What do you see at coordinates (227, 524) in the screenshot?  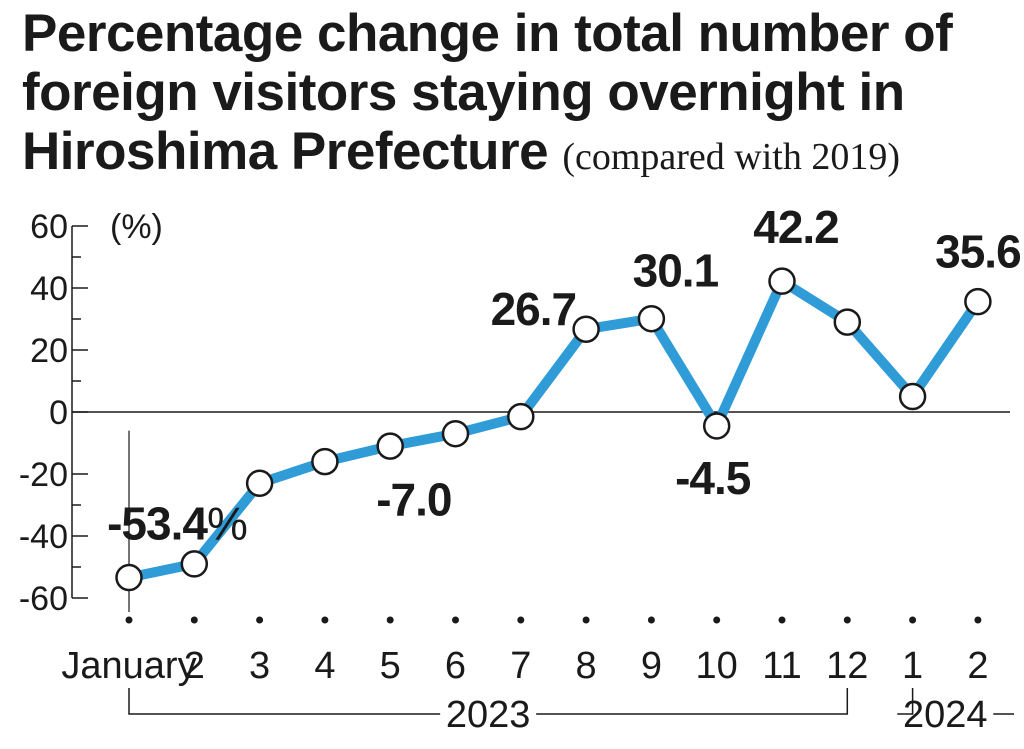 I see `data-label-unit: %` at bounding box center [227, 524].